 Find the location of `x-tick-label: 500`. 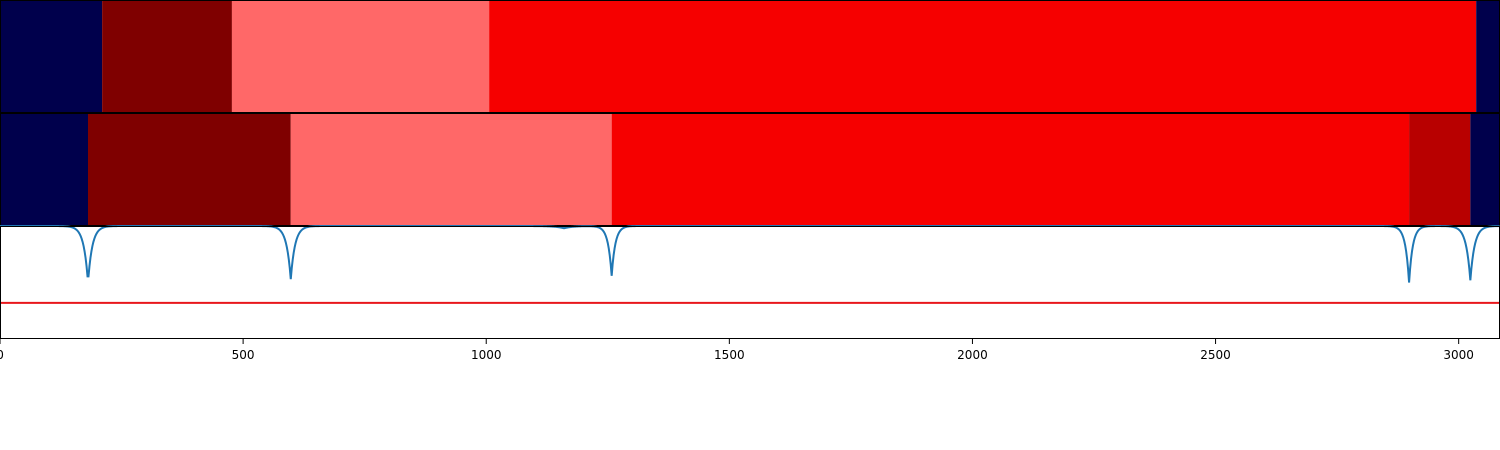

x-tick-label: 500 is located at coordinates (243, 355).